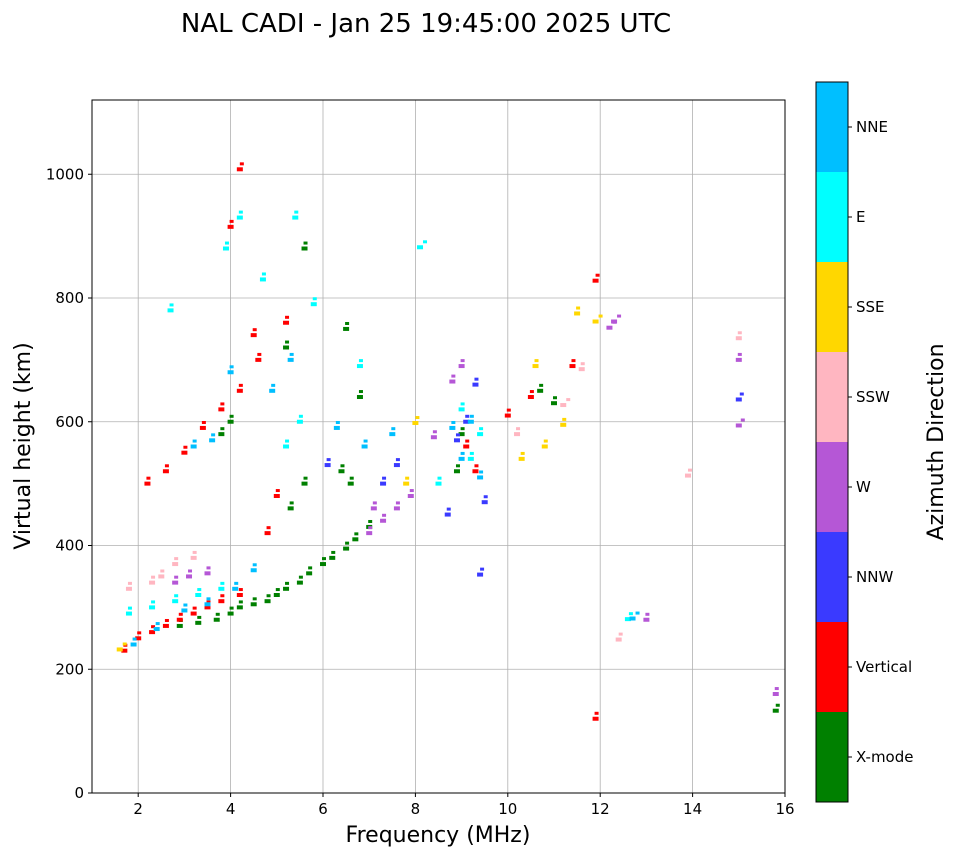 The image size is (958, 857). I want to click on x-tick-label: 8, so click(416, 809).